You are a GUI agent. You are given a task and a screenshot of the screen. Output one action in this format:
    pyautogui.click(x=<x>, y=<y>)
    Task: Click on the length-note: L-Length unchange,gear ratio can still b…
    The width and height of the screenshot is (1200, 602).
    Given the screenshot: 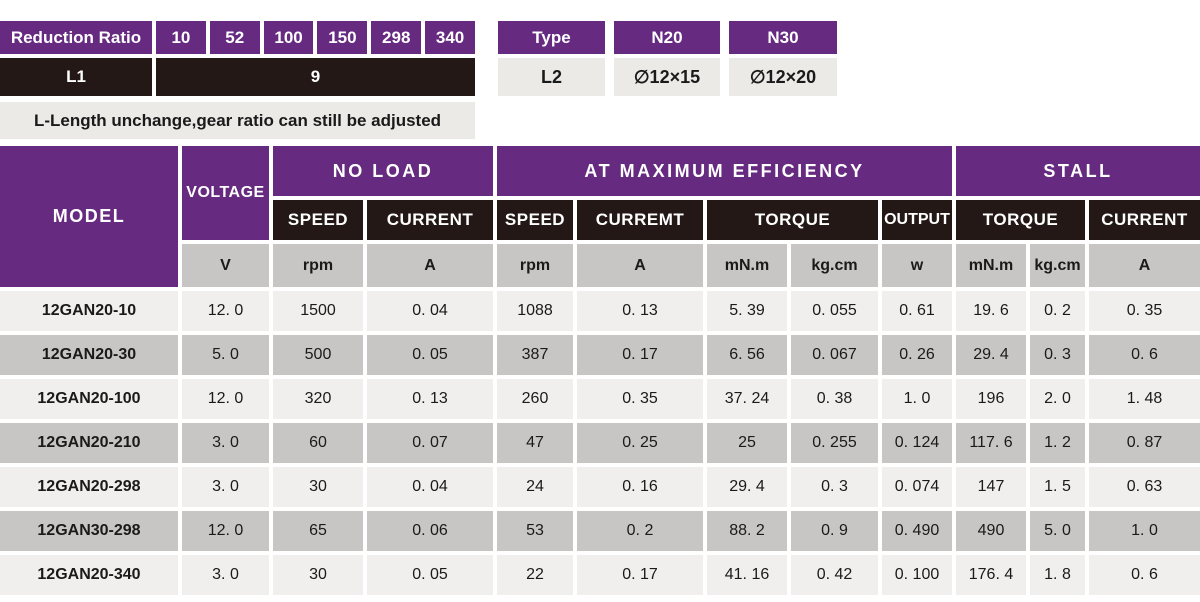 What is the action you would take?
    pyautogui.click(x=237, y=120)
    